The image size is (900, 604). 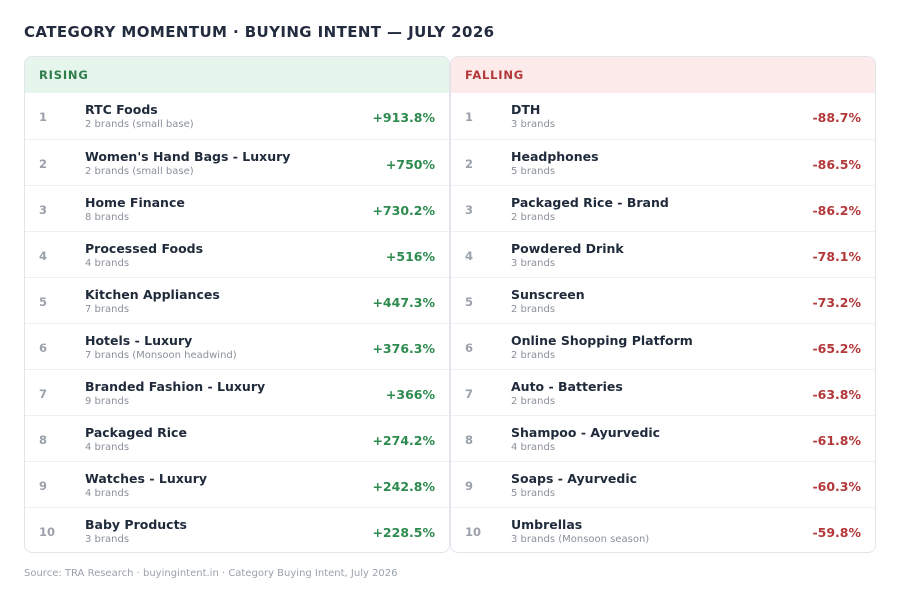 What do you see at coordinates (663, 162) in the screenshot?
I see `falling-row: 2 Headphones 5 brands -86.5%` at bounding box center [663, 162].